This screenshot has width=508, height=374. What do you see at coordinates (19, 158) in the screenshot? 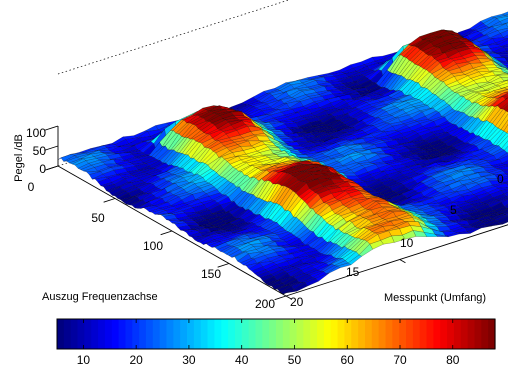
I see `z-axis-label: Pegel /dB` at bounding box center [19, 158].